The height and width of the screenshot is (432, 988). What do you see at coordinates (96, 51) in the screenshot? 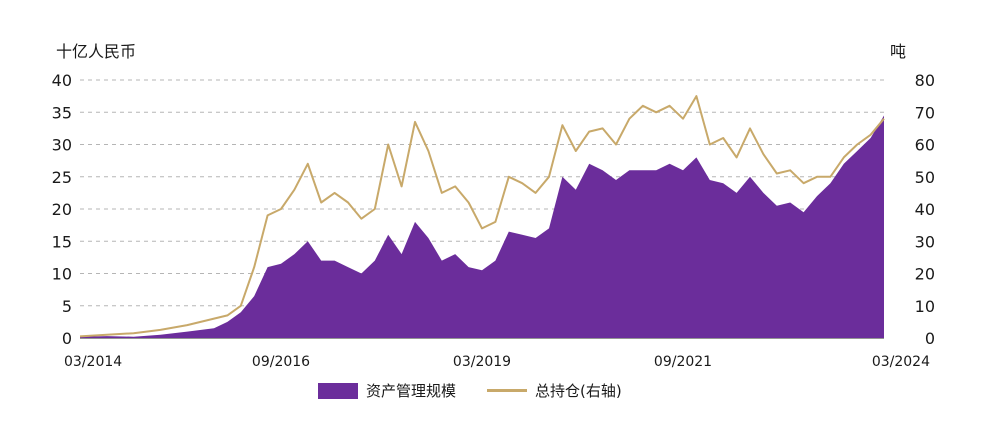
I see `left-axis-title: 十亿人民币` at bounding box center [96, 51].